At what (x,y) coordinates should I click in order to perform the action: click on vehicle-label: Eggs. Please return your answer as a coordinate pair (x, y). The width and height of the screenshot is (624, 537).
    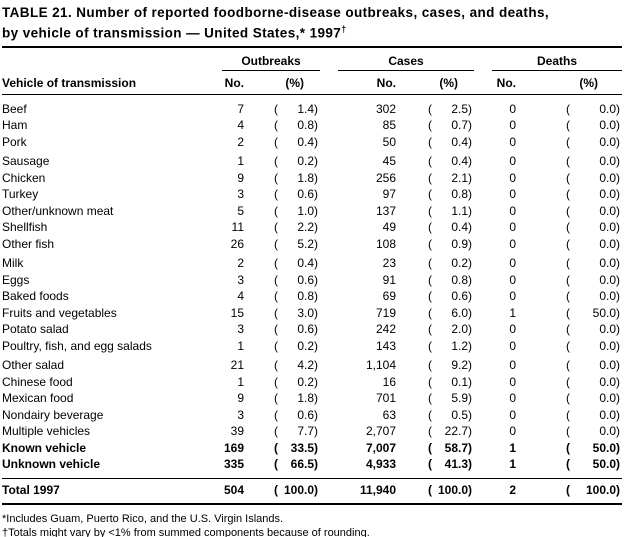
    Looking at the image, I should click on (16, 279).